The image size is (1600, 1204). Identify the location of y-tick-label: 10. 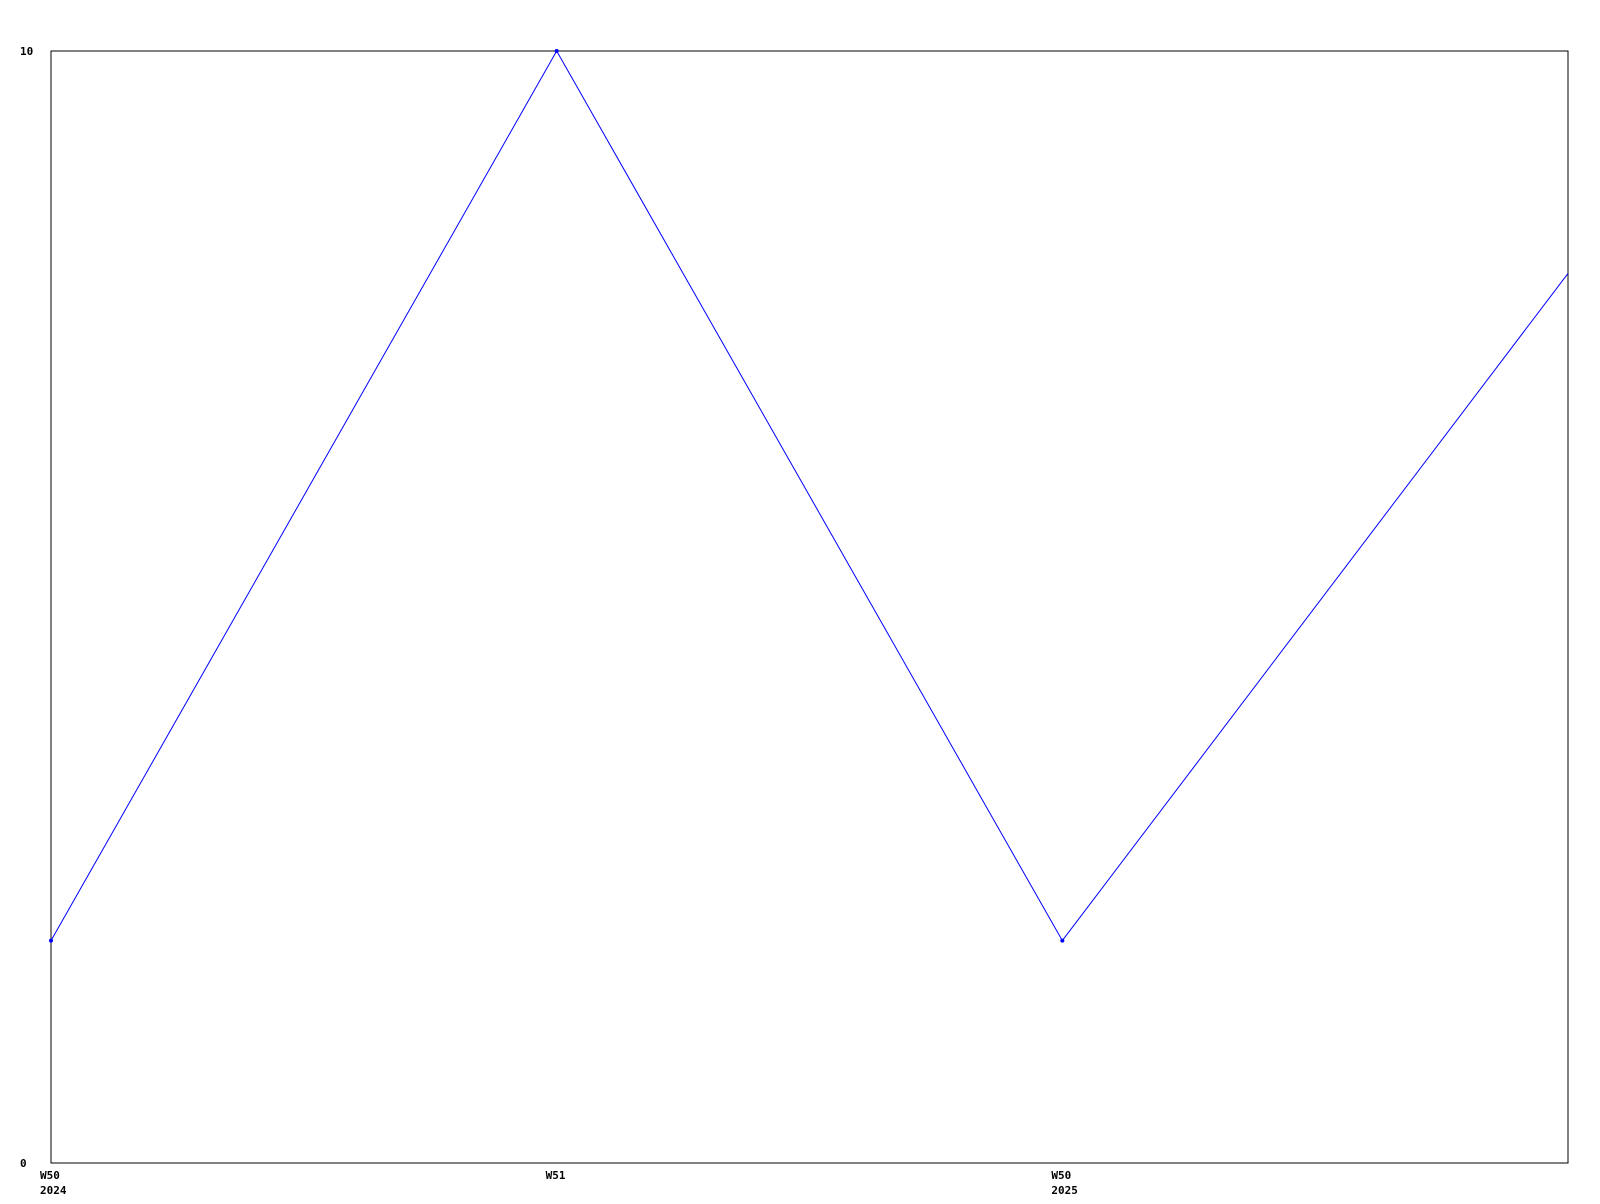
(26, 51).